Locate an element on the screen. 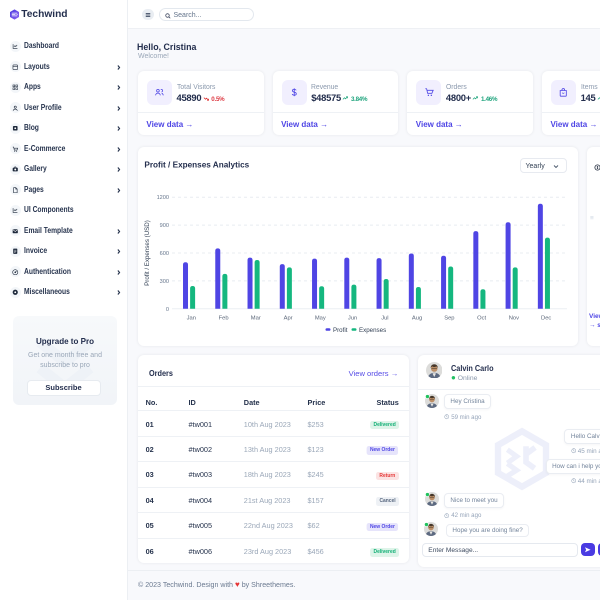 Image resolution: width=600 pixels, height=600 pixels. svg-text: Jul is located at coordinates (384, 318).